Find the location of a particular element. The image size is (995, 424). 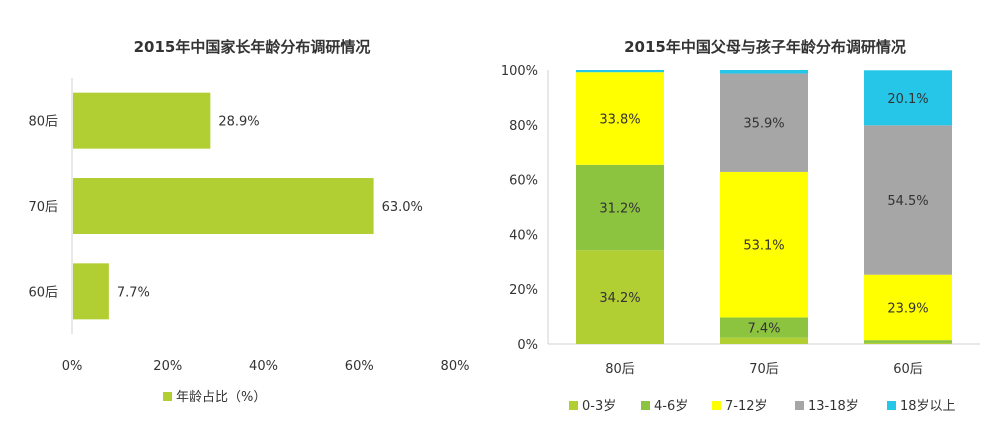

right-segment-data-label: 7.4% is located at coordinates (763, 329).